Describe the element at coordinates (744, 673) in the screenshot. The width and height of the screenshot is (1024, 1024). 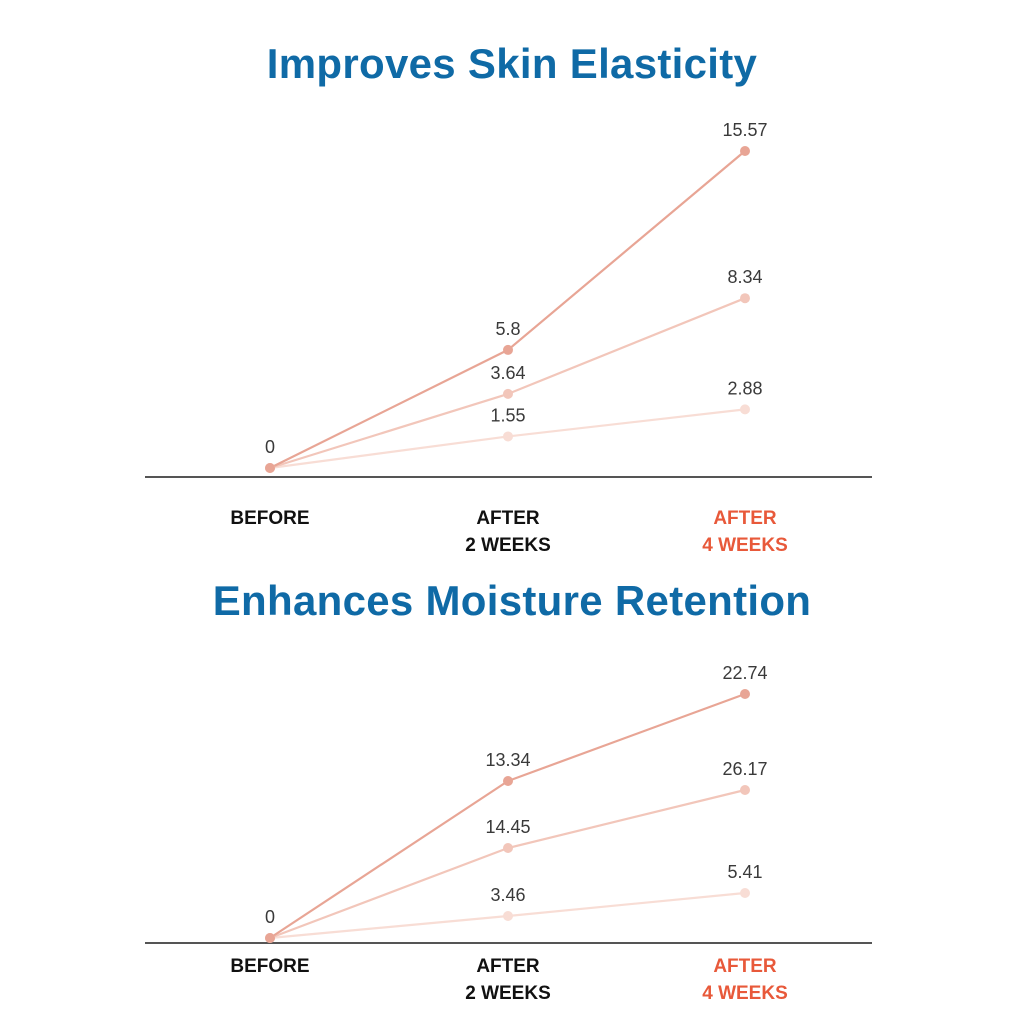
I see `data-label: 22.74` at that location.